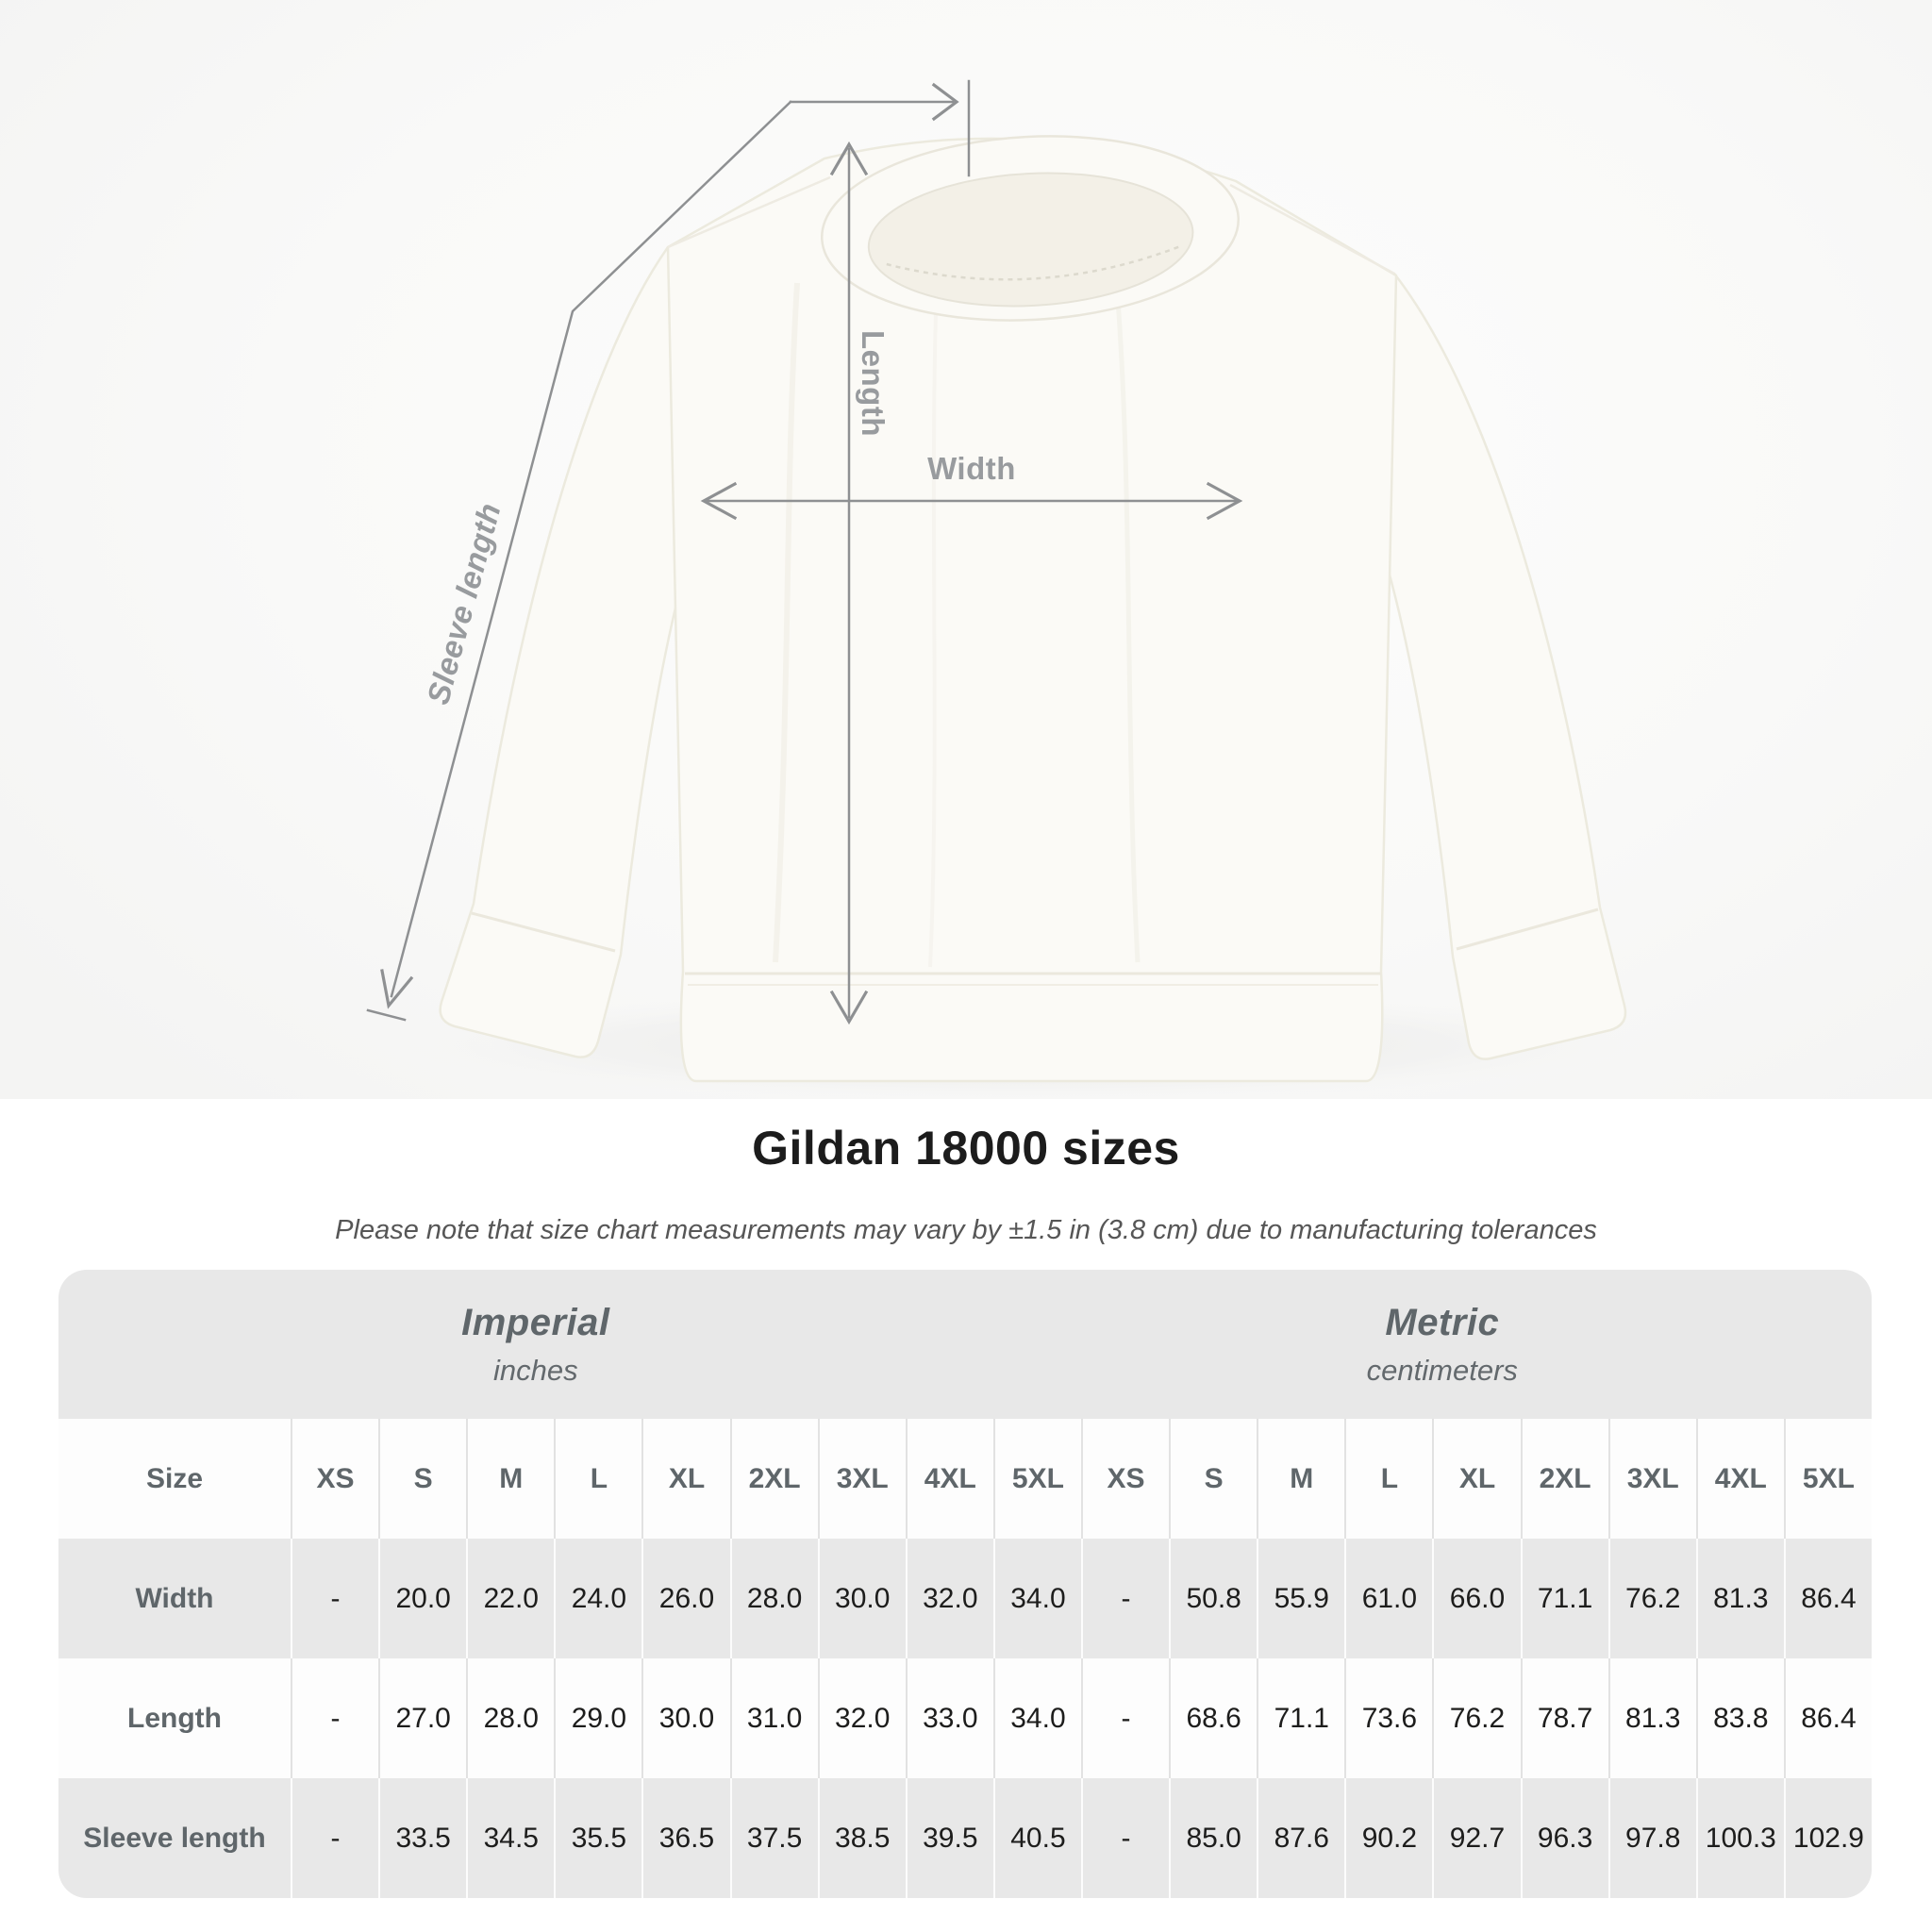  Describe the element at coordinates (1300, 1479) in the screenshot. I see `size-header-metric-m: M` at that location.